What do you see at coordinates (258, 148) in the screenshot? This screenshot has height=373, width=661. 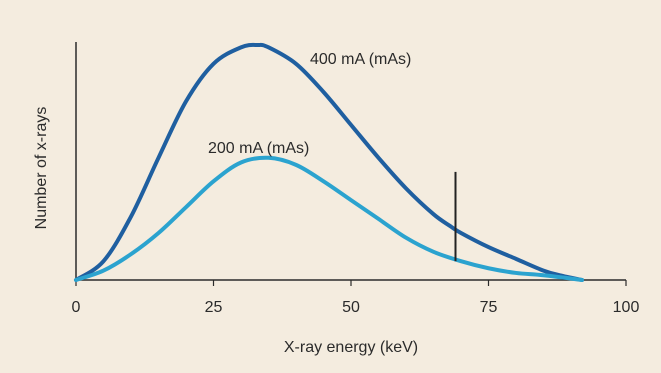 I see `series-label-200ma: 200 mA (mAs)` at bounding box center [258, 148].